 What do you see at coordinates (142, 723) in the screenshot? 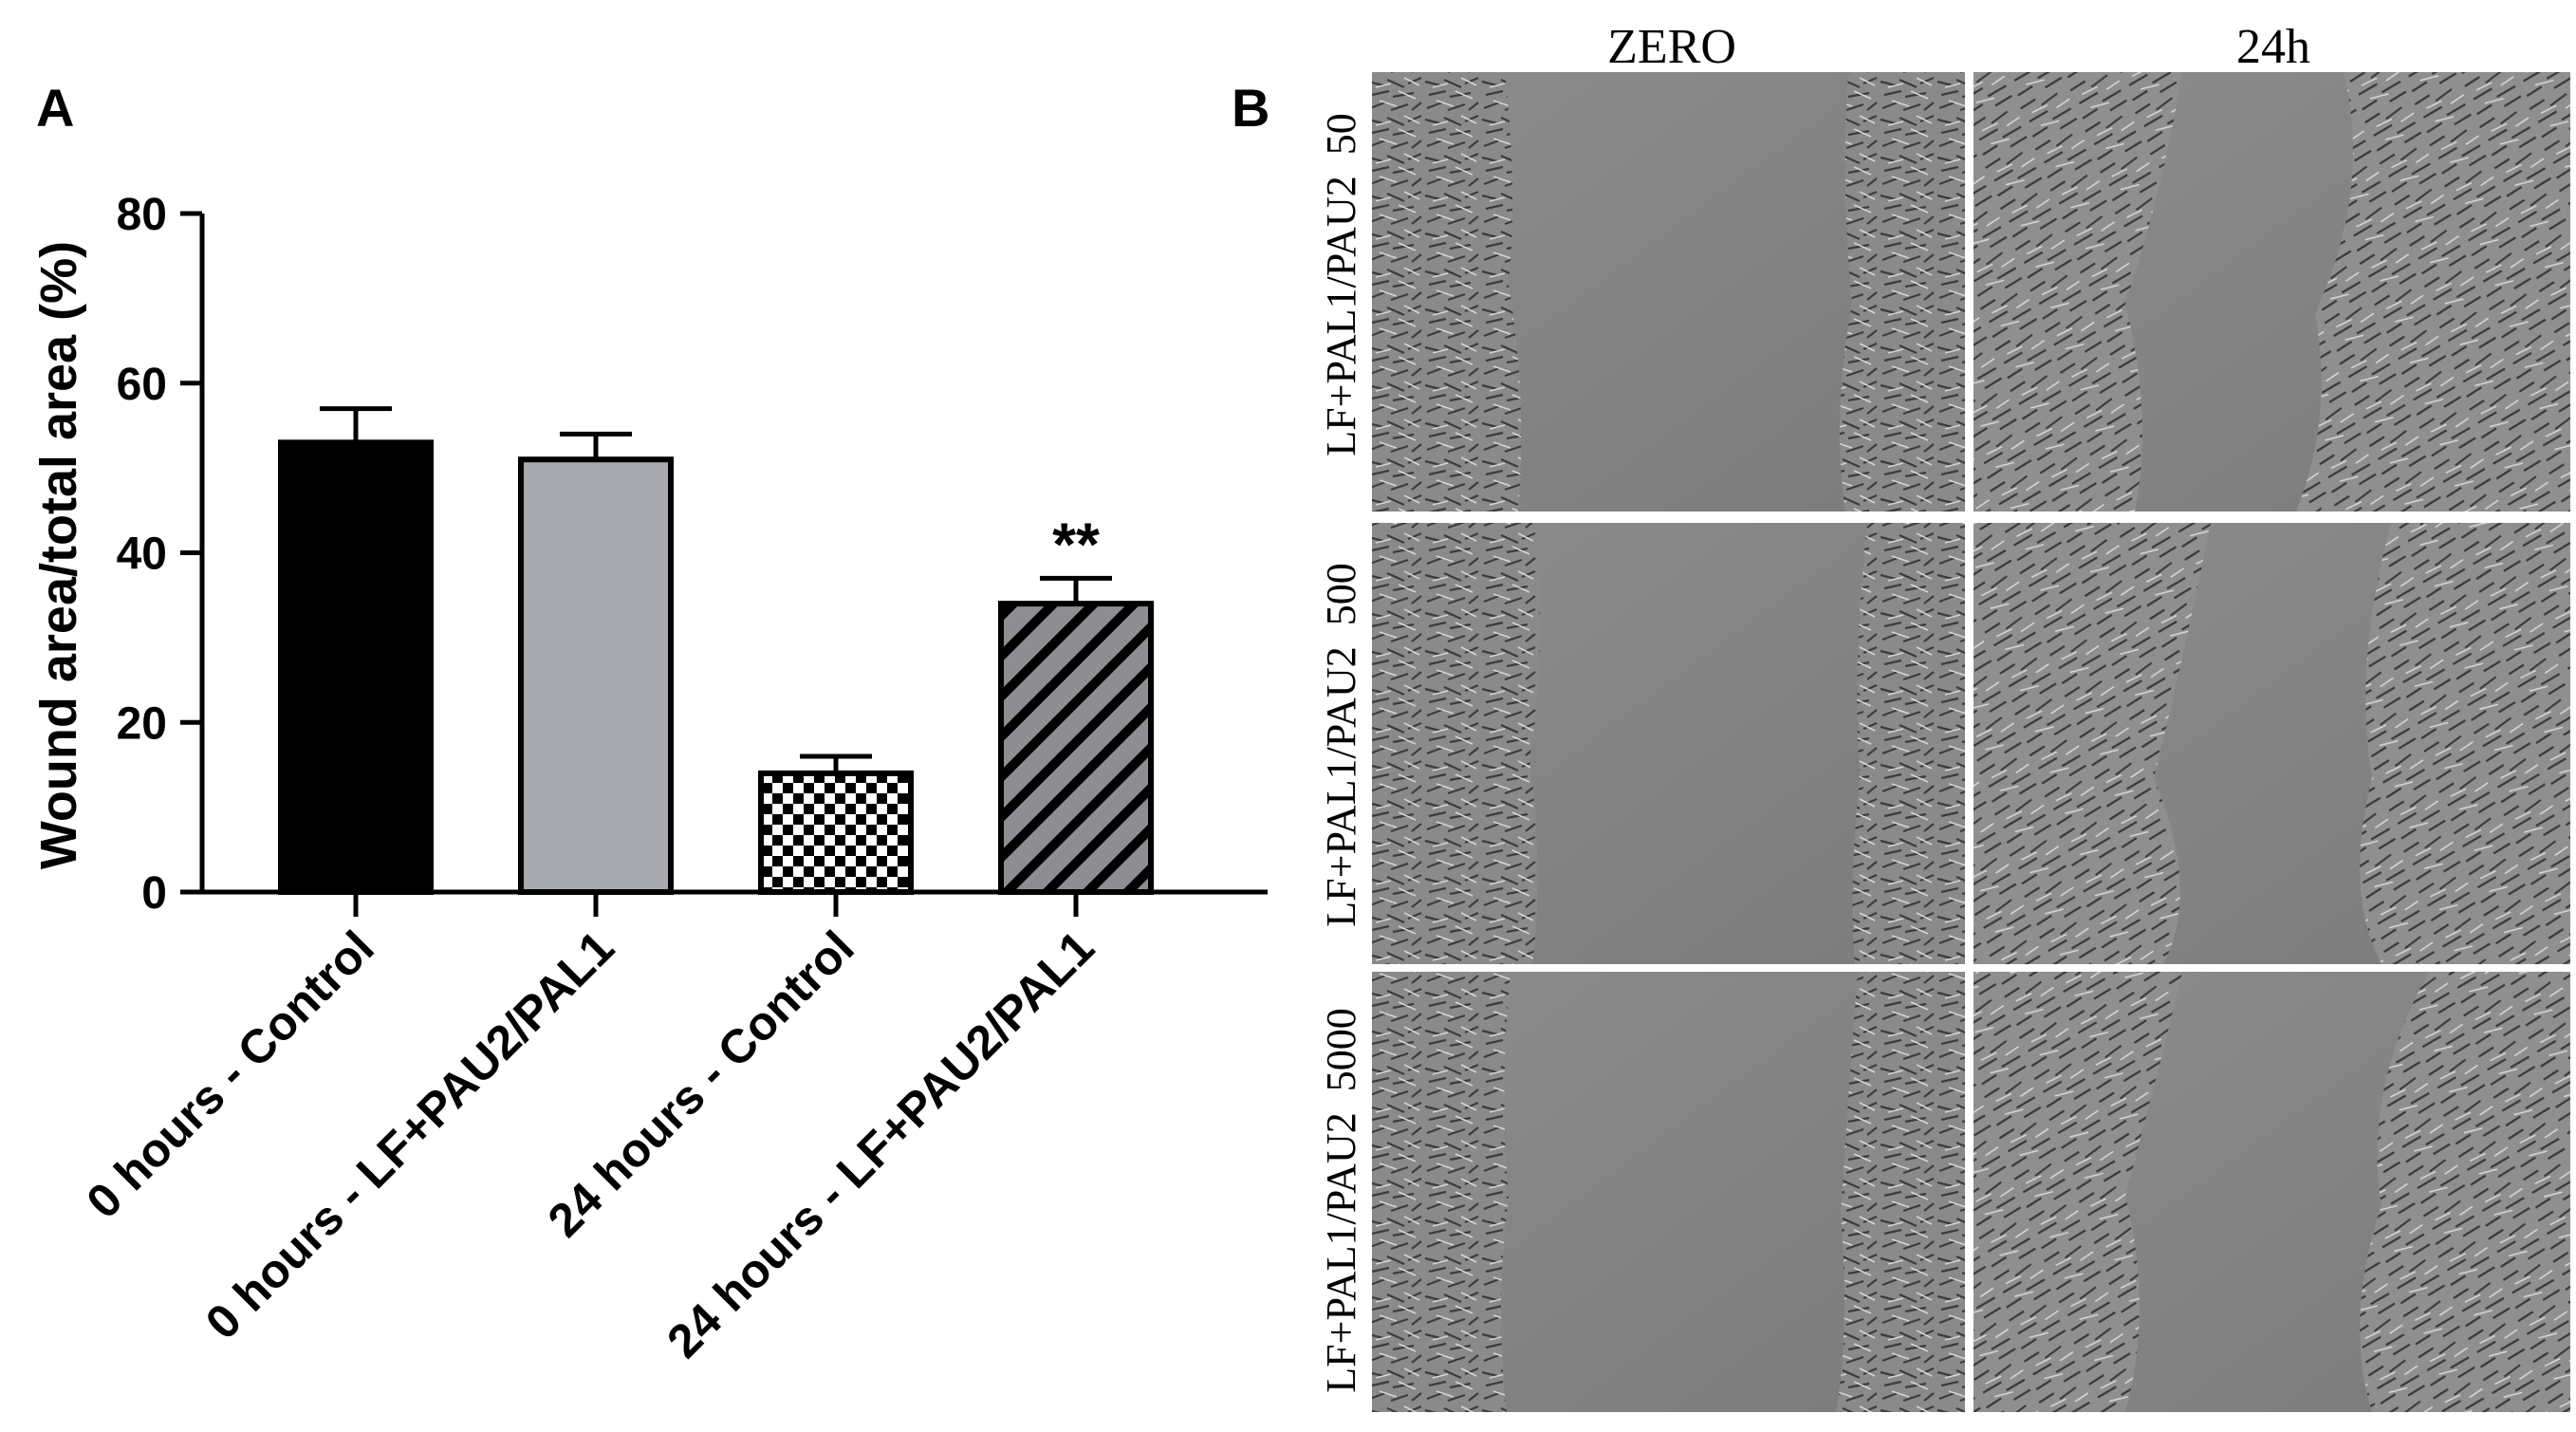
I see `y-tick-label: 20` at bounding box center [142, 723].